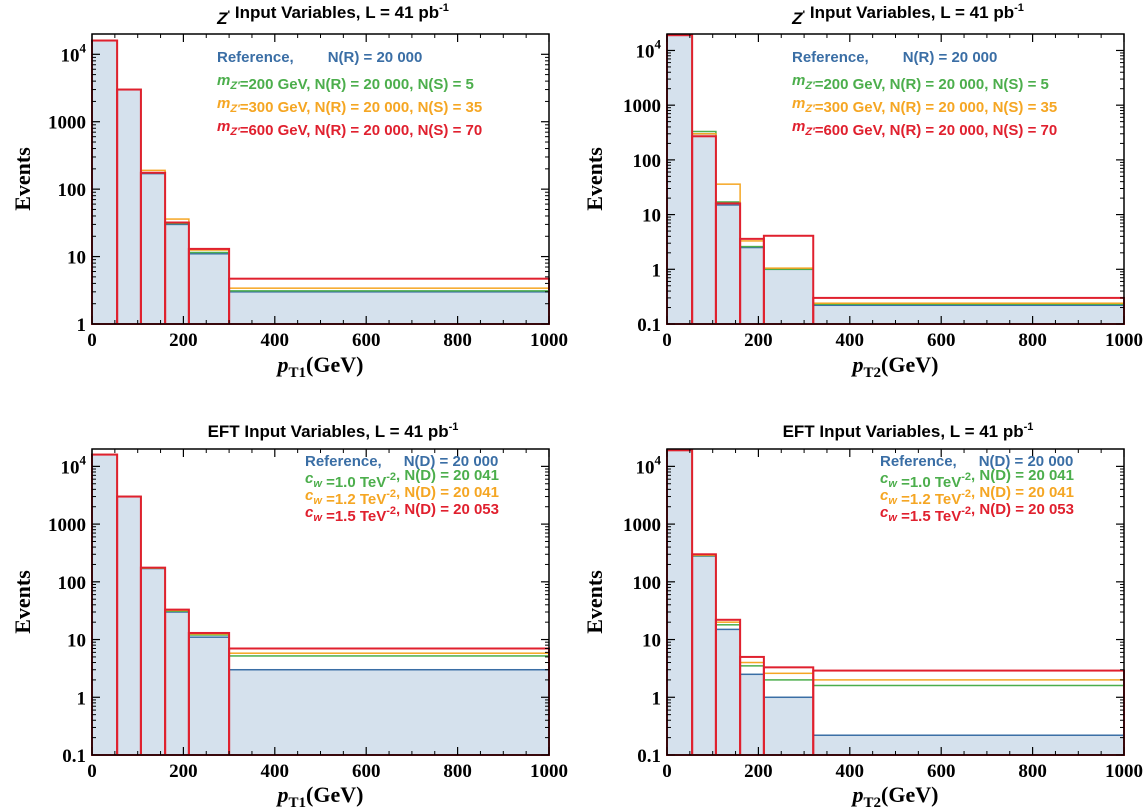 The image size is (1146, 812). I want to click on chart-title: Z' Input Variables, L = 41 pb-1, so click(907, 15).